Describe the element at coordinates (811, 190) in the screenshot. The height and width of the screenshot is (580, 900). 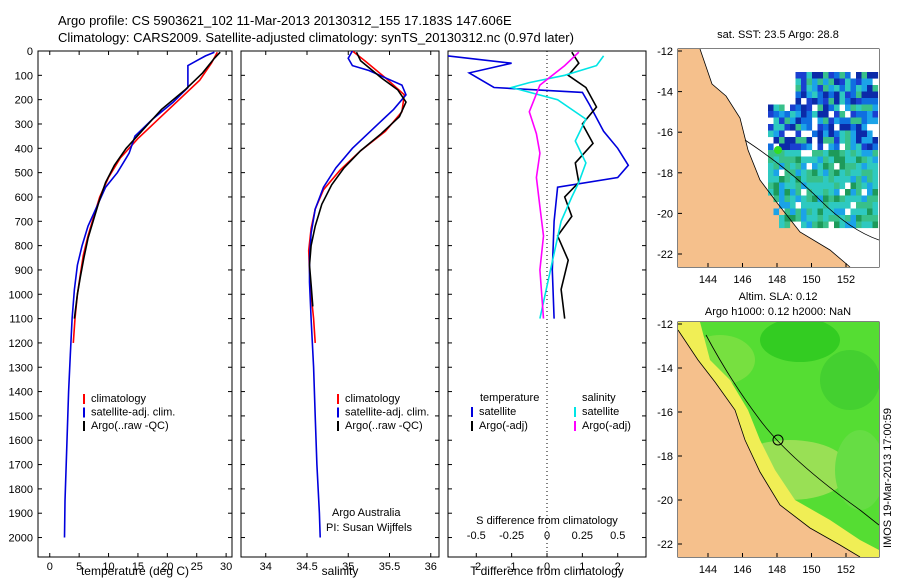
I see `contour-line` at that location.